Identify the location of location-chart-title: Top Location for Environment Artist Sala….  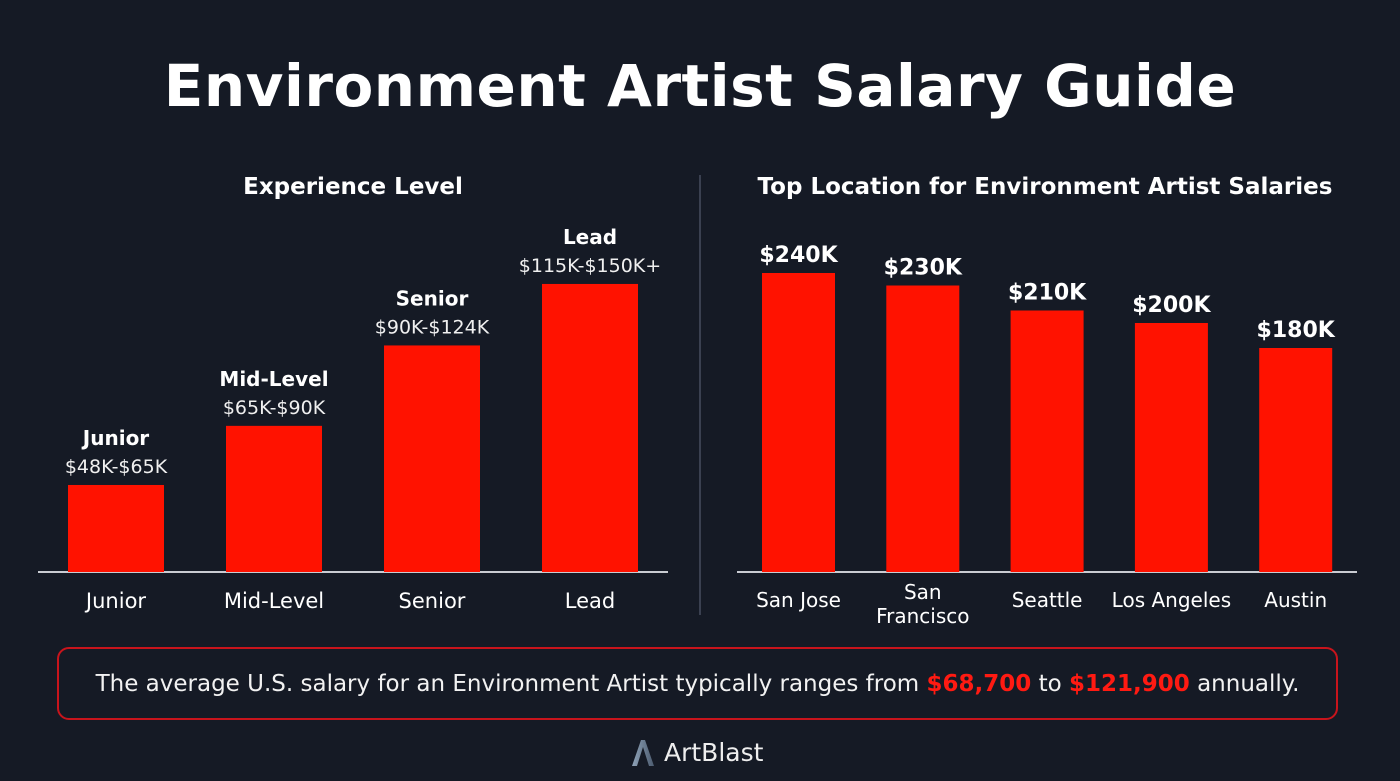
(1045, 187).